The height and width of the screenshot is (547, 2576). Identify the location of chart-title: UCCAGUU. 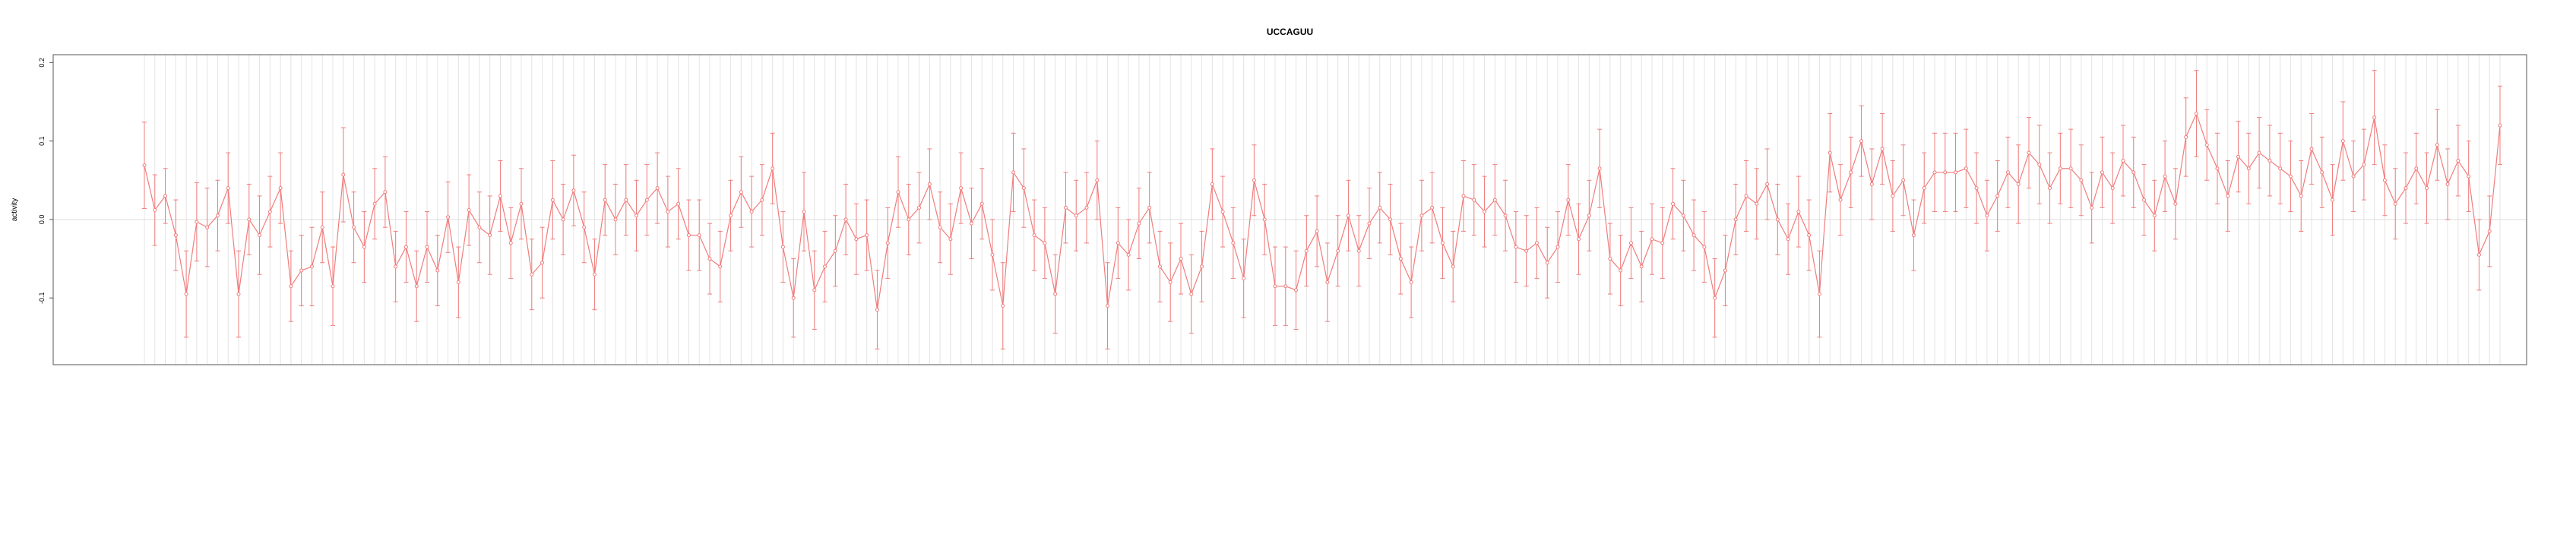
(1290, 32).